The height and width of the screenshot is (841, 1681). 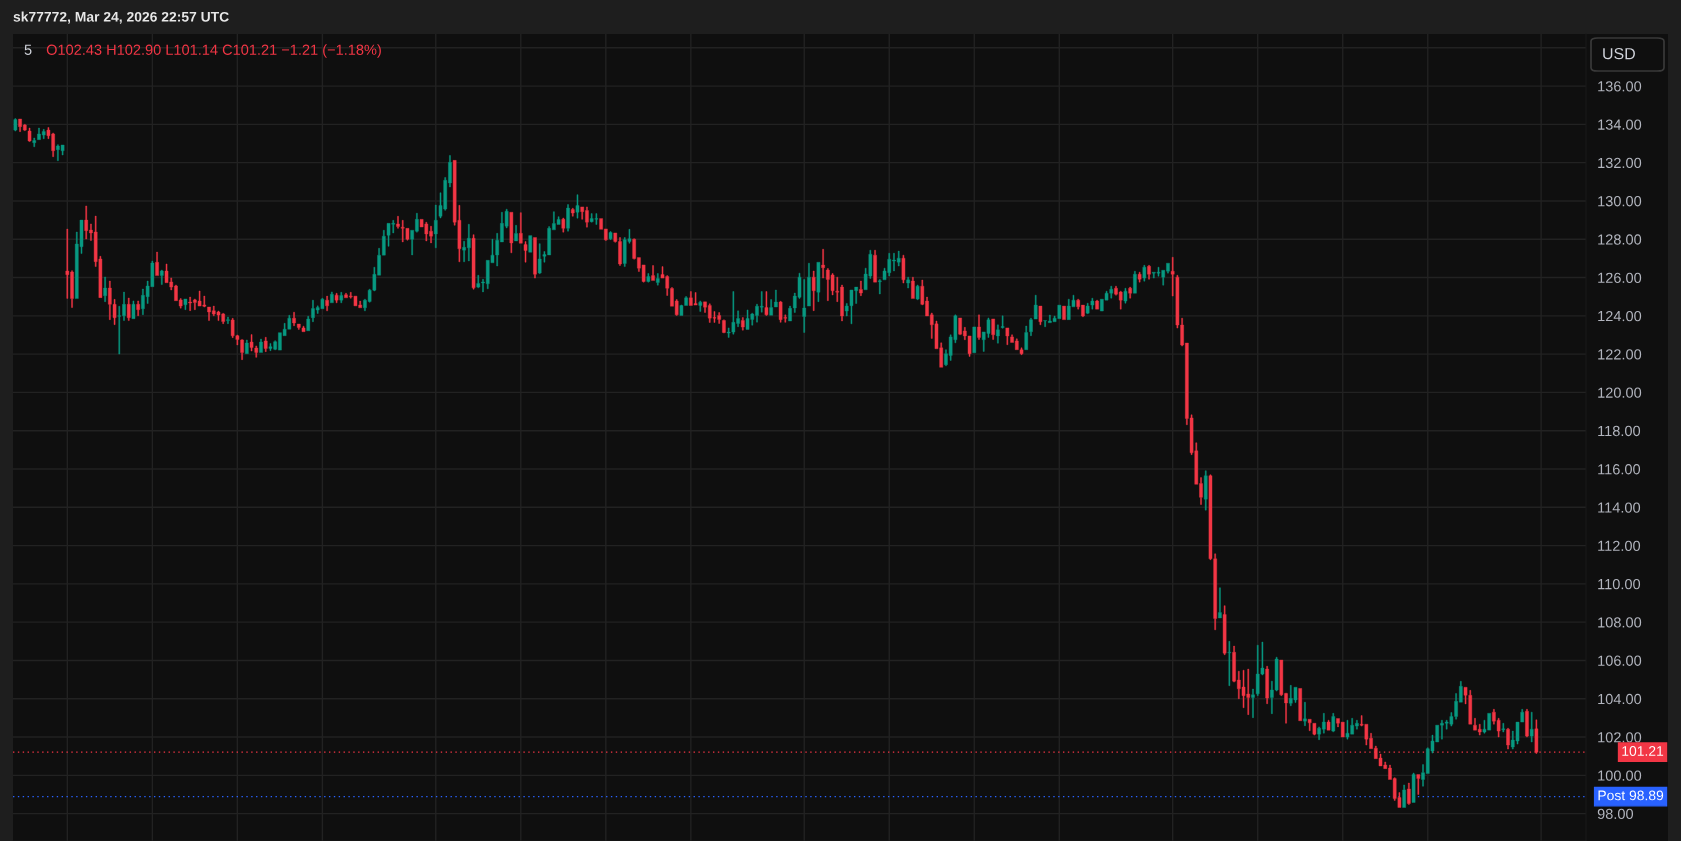 I want to click on y-tick-label: 108.00, so click(x=1620, y=622).